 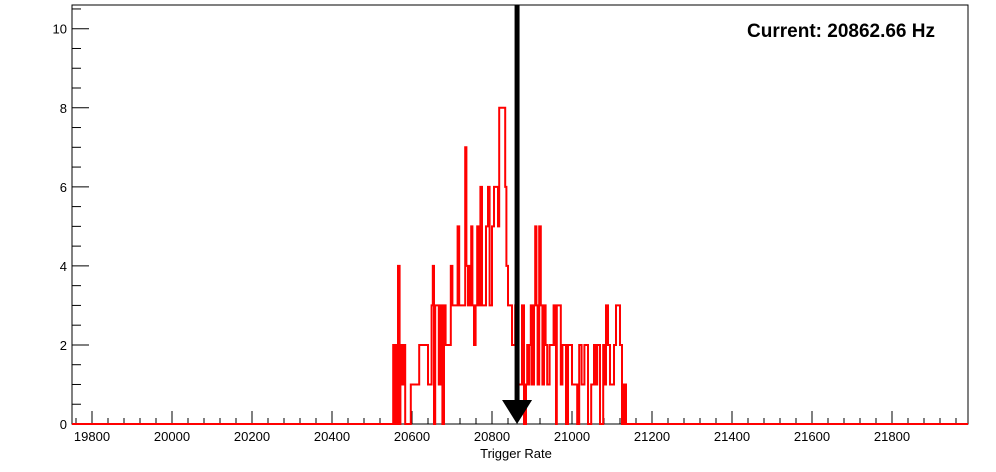 What do you see at coordinates (92, 436) in the screenshot?
I see `x-tick-label: 19800` at bounding box center [92, 436].